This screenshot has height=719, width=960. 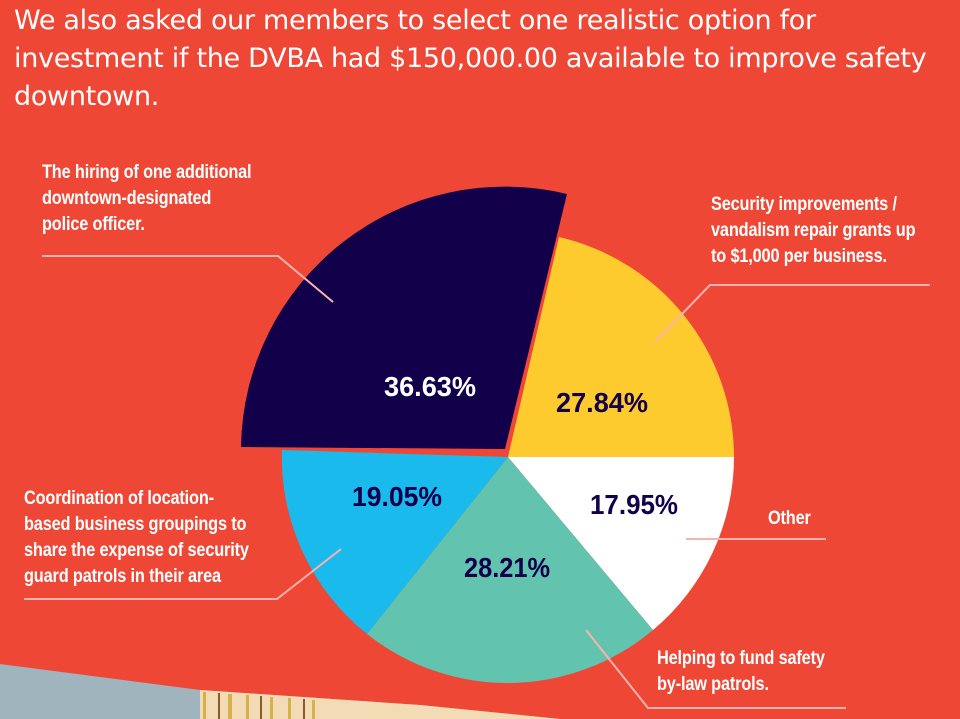 I want to click on label-line: based business groupings to, so click(x=135, y=524).